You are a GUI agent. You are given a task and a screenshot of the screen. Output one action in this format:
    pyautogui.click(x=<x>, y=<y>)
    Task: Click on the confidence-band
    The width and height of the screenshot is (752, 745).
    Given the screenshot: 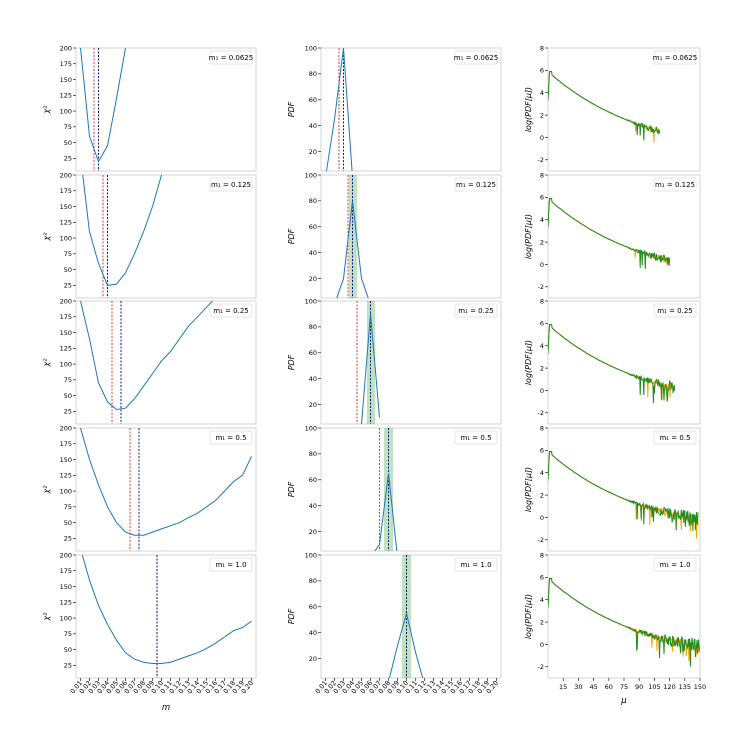 What is the action you would take?
    pyautogui.click(x=352, y=236)
    